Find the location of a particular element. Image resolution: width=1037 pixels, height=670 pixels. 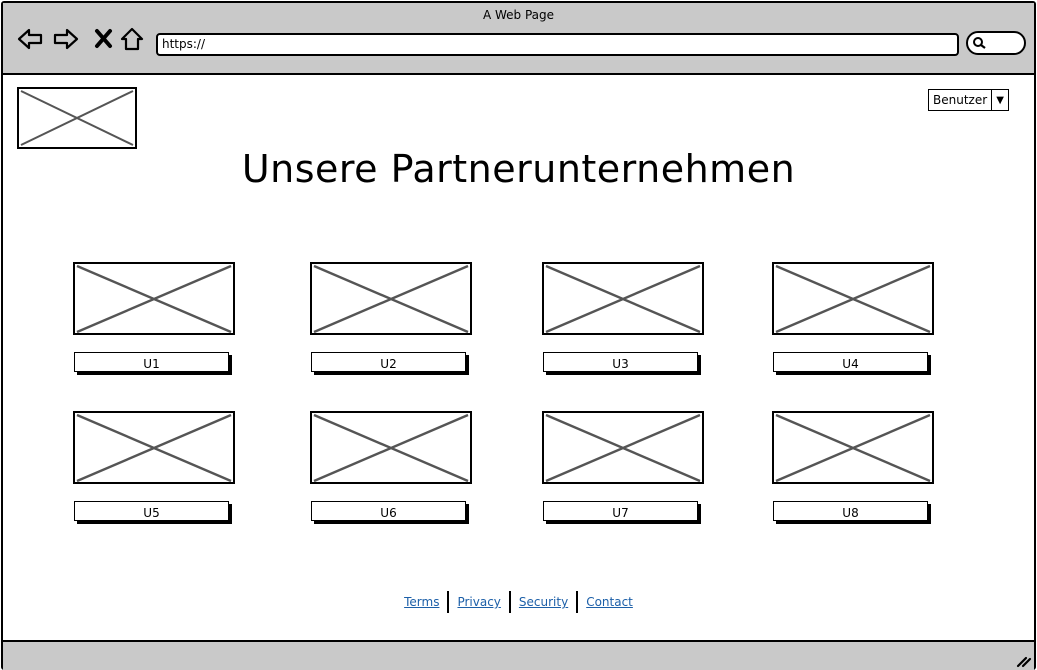

company-card: U8 is located at coordinates (854, 466).